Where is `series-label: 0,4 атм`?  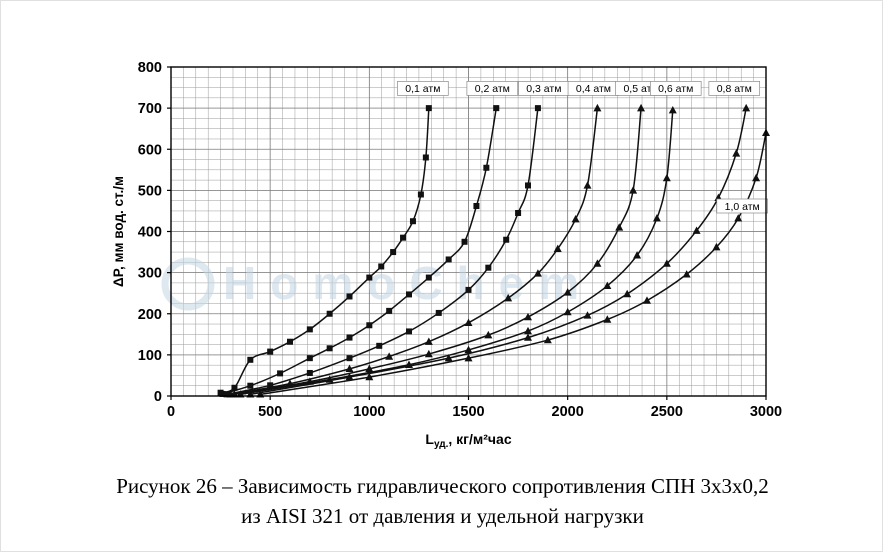
series-label: 0,4 атм is located at coordinates (593, 89).